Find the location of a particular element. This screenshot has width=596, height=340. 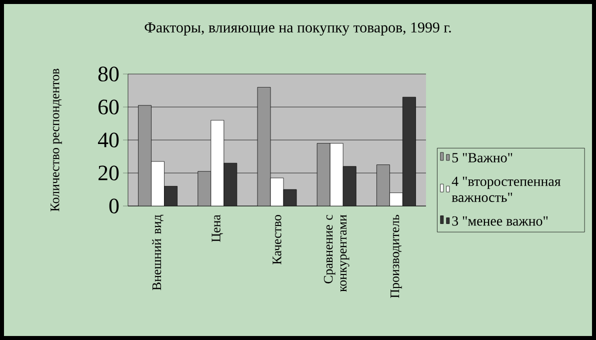

legend-label: 4 "второстепенная важность" is located at coordinates (506, 189).